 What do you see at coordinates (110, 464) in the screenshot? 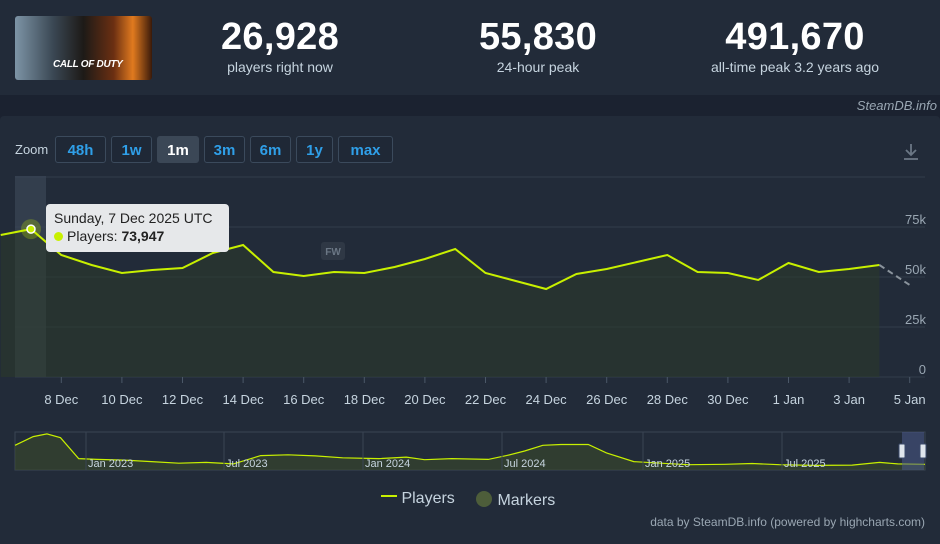
I see `navigator-label: Jan 2023` at bounding box center [110, 464].